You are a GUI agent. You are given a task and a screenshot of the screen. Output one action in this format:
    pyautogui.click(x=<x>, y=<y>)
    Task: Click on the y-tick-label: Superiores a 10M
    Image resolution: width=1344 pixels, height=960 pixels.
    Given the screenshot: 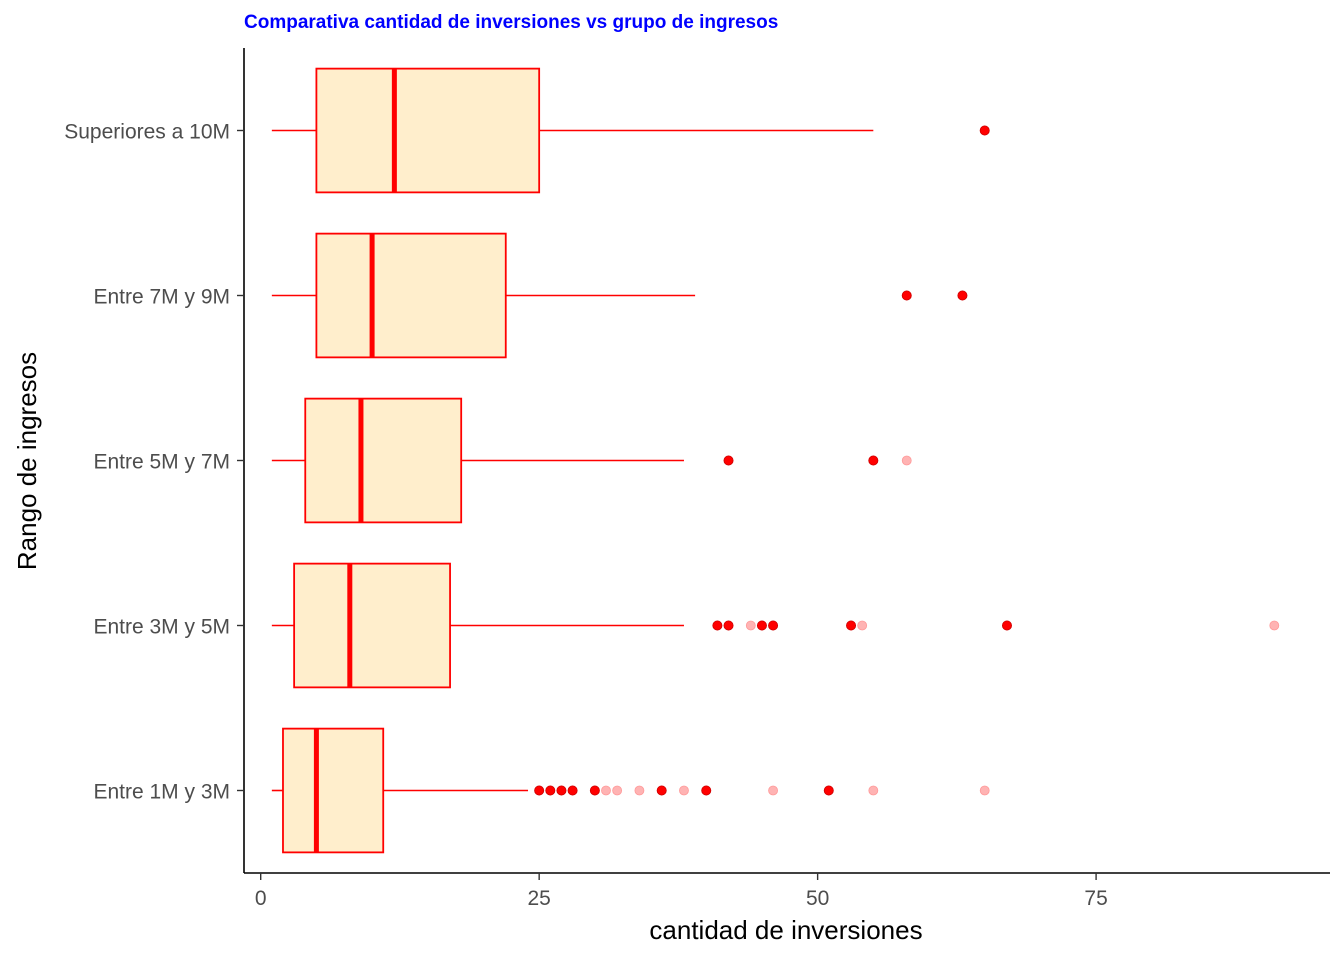 What is the action you would take?
    pyautogui.click(x=147, y=132)
    